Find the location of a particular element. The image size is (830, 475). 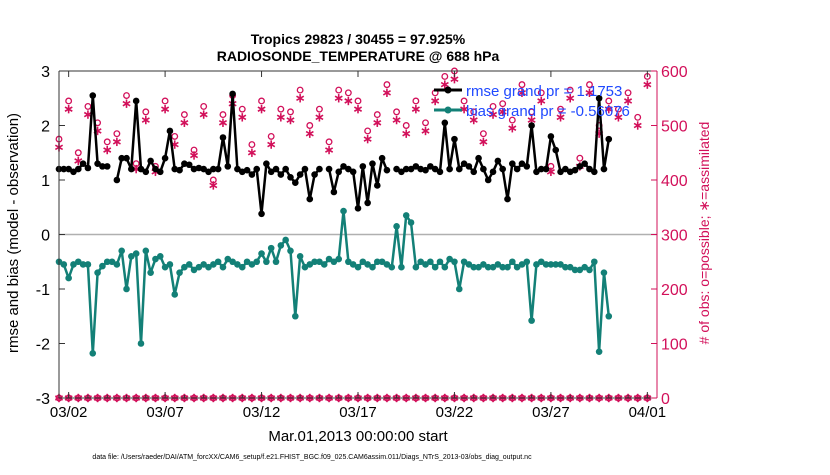

x-tick-label: 03/07 is located at coordinates (165, 412).